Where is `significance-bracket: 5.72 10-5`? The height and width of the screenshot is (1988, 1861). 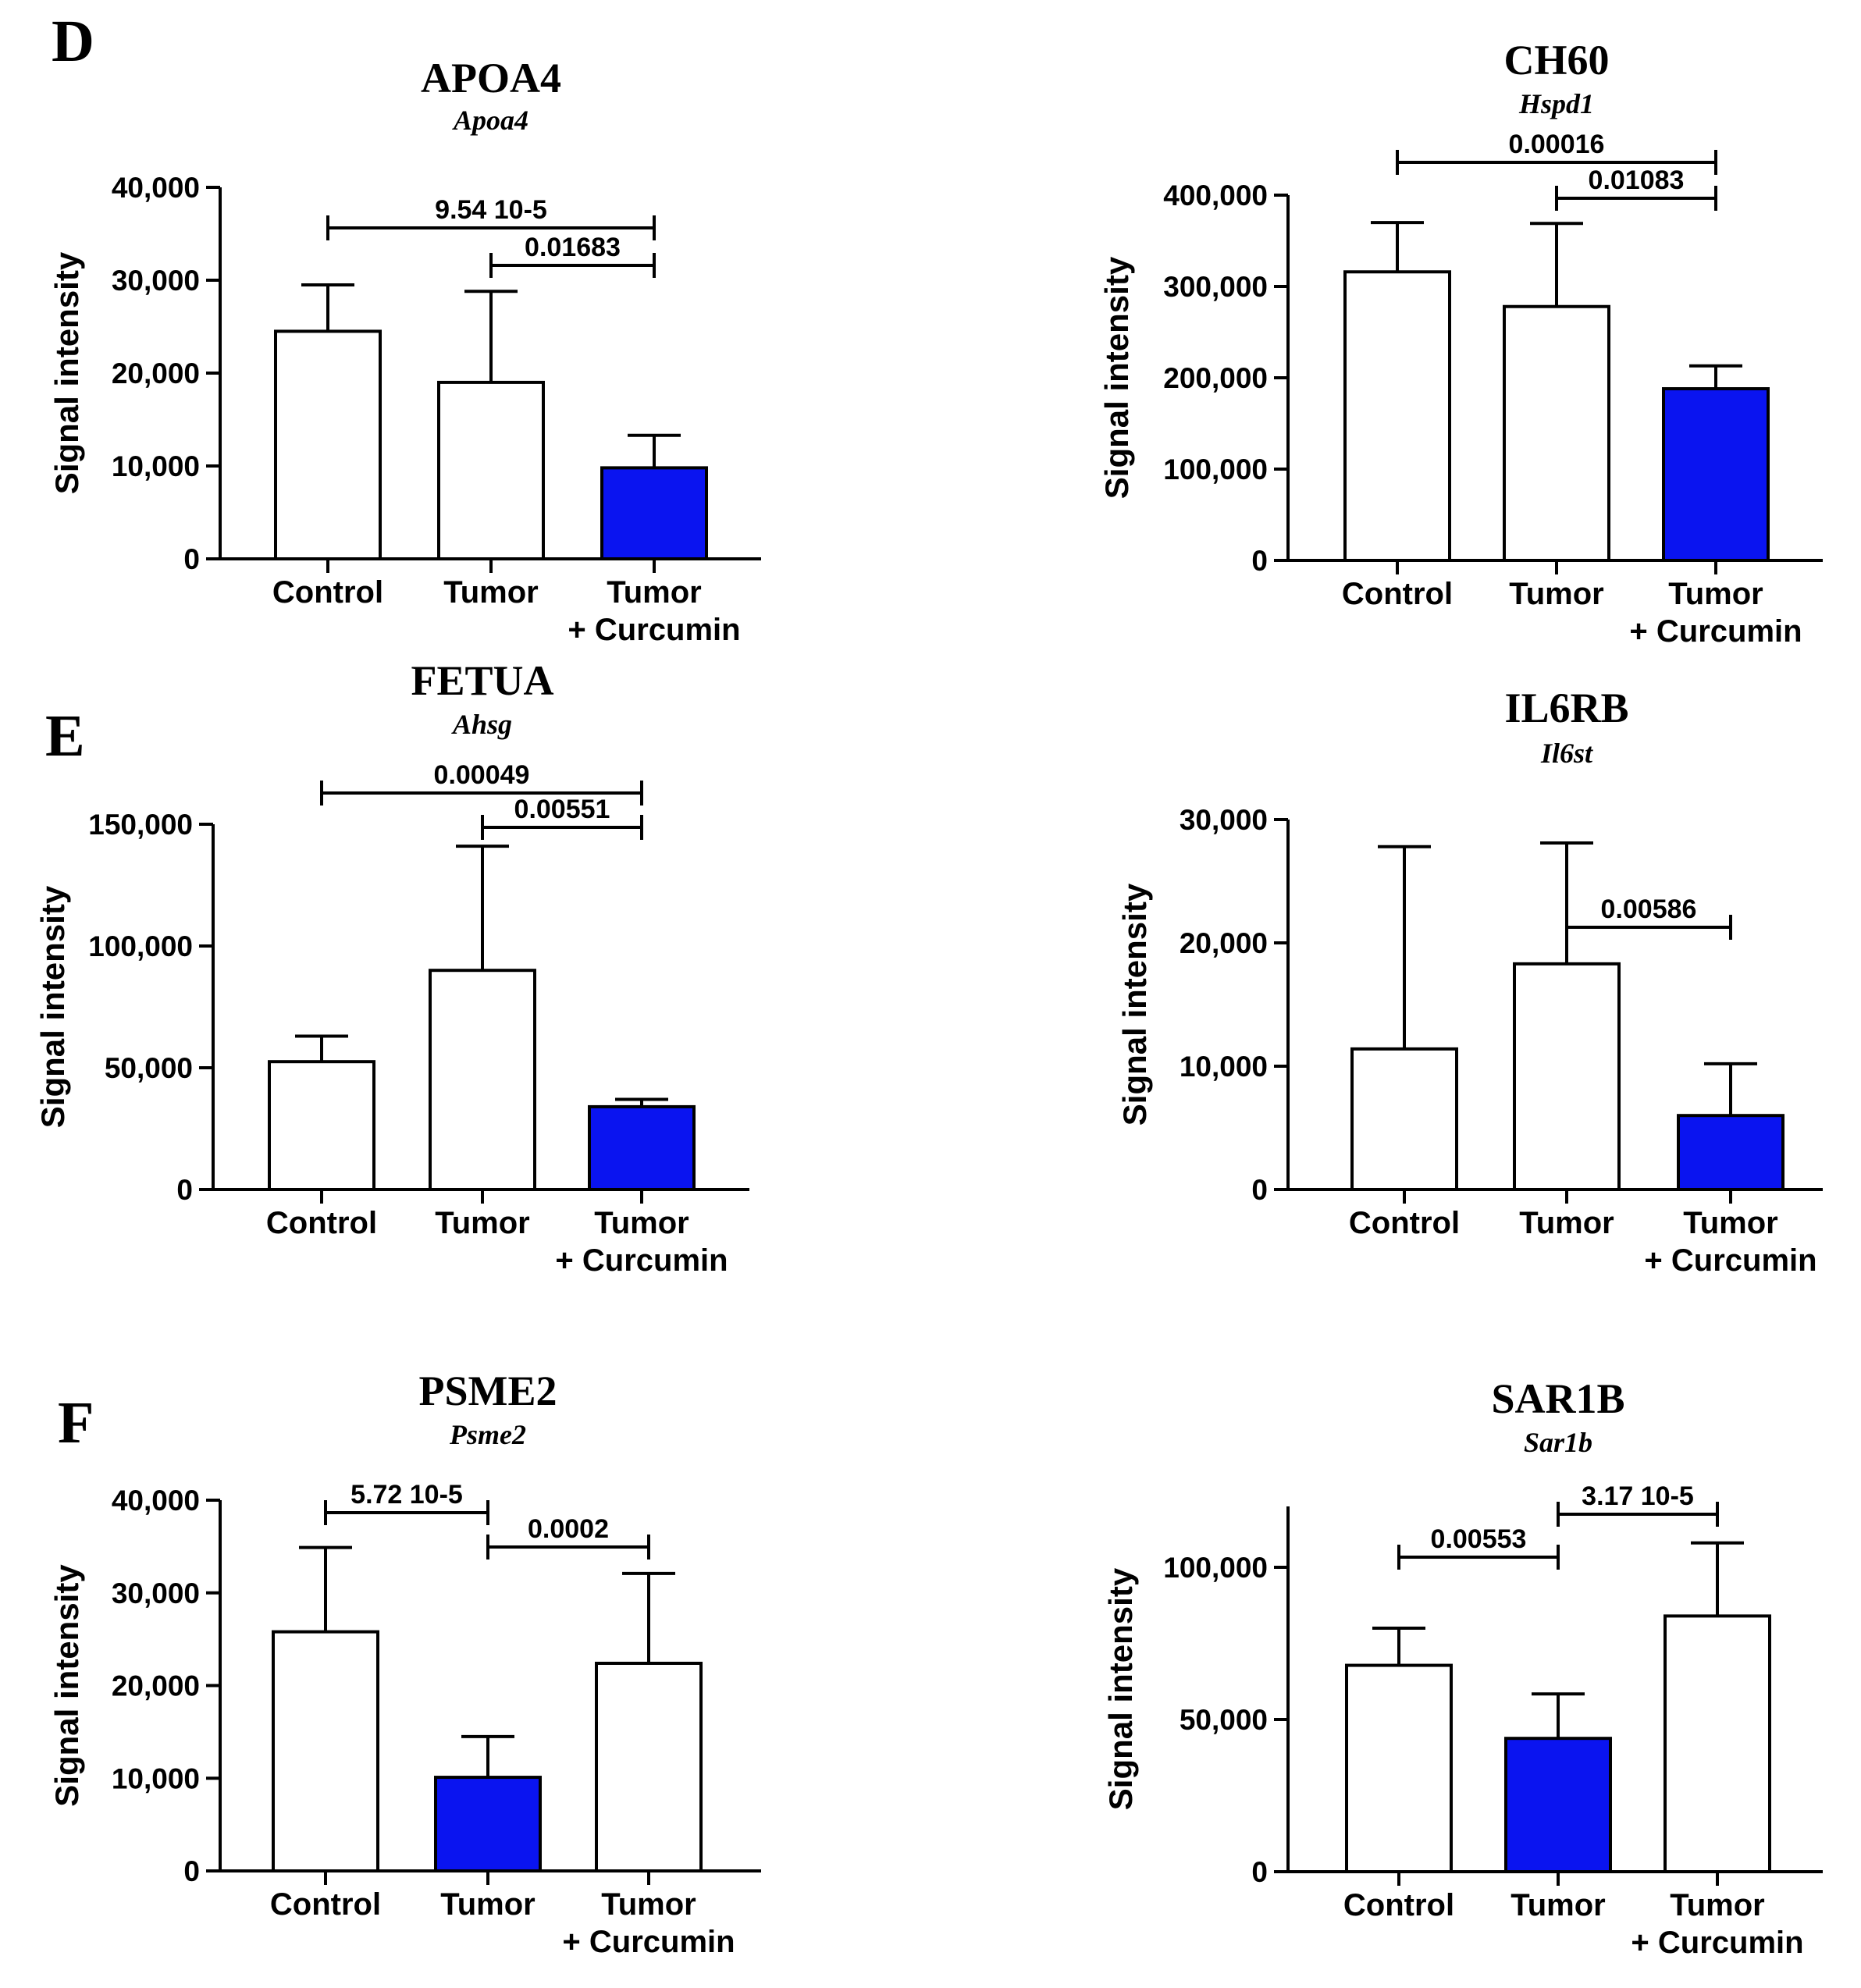
significance-bracket: 5.72 10-5 is located at coordinates (406, 1502).